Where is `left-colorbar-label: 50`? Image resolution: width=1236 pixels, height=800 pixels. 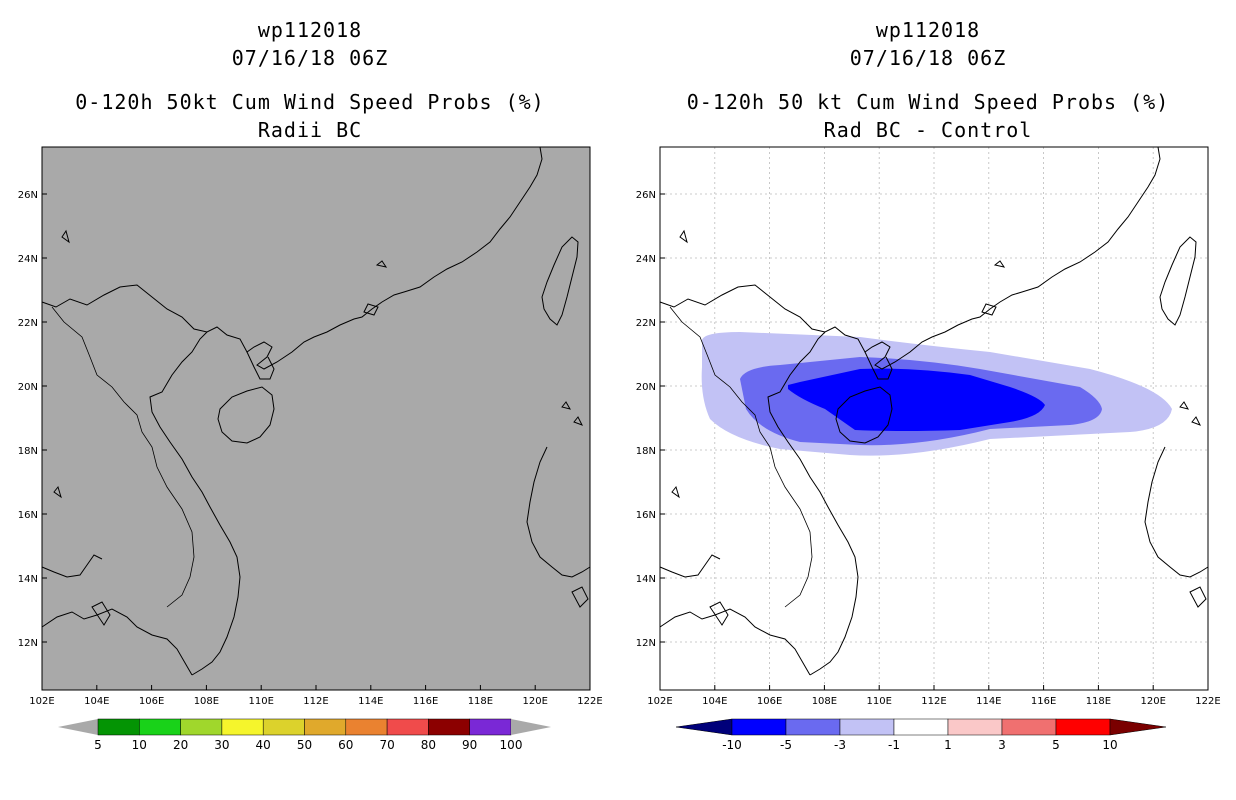 left-colorbar-label: 50 is located at coordinates (304, 745).